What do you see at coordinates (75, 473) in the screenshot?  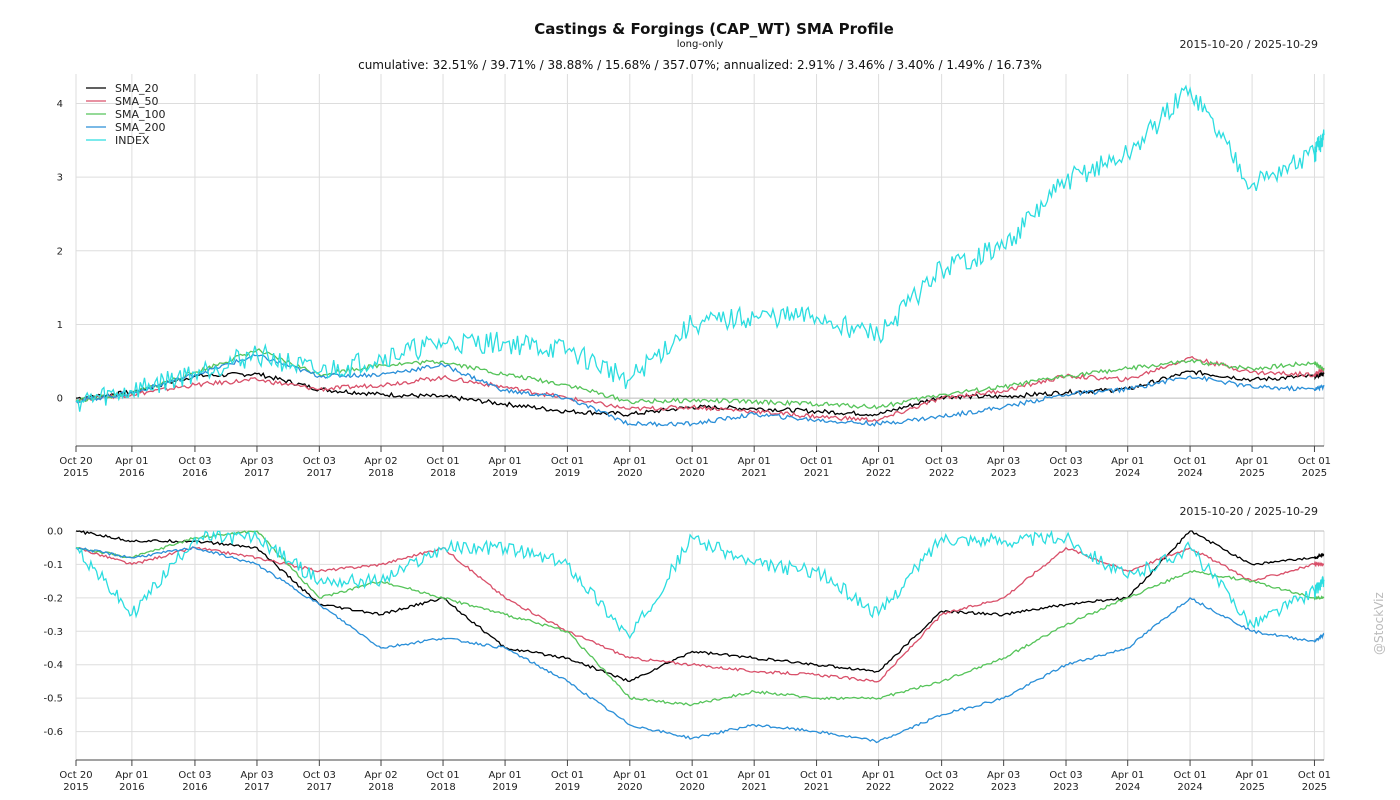 I see `top-x-tick-year: 2015` at bounding box center [75, 473].